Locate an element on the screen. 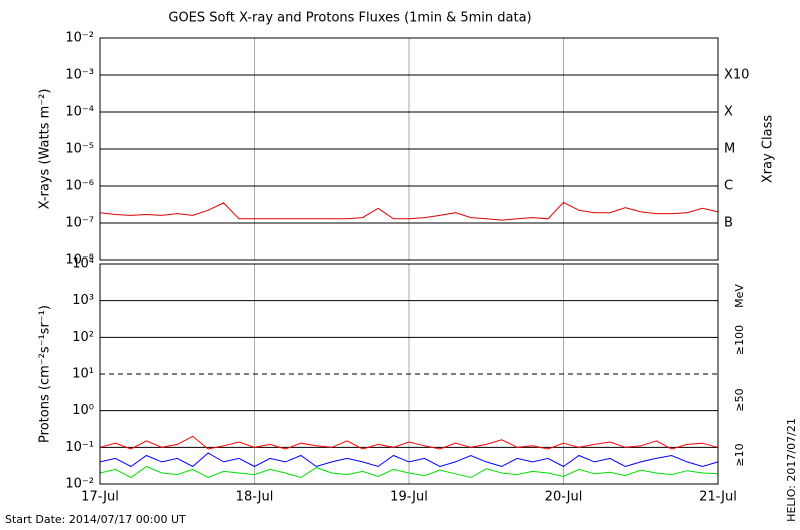 The width and height of the screenshot is (800, 530). y-tick-label: 10³ is located at coordinates (83, 300).